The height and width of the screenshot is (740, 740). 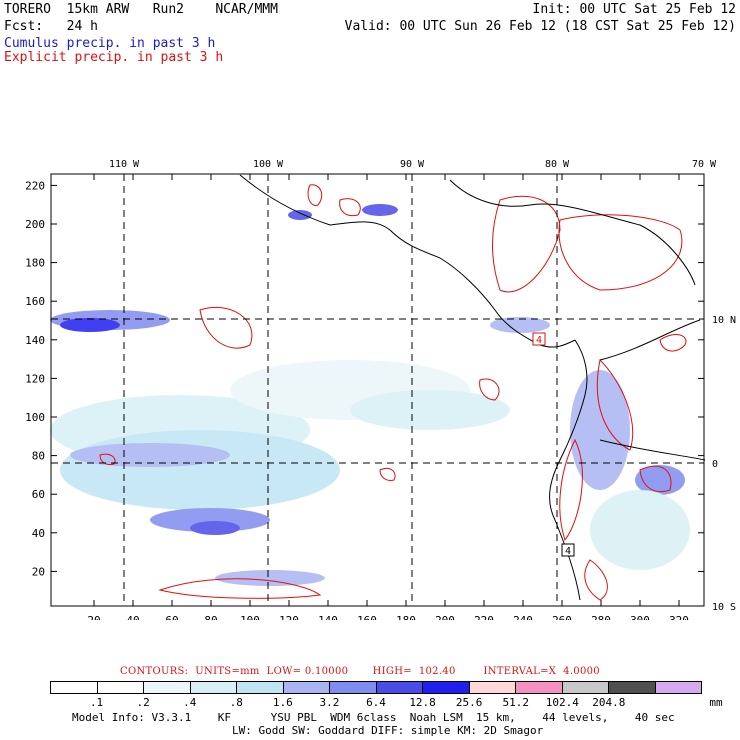 I want to click on x-tick-label: 100, so click(x=250, y=617).